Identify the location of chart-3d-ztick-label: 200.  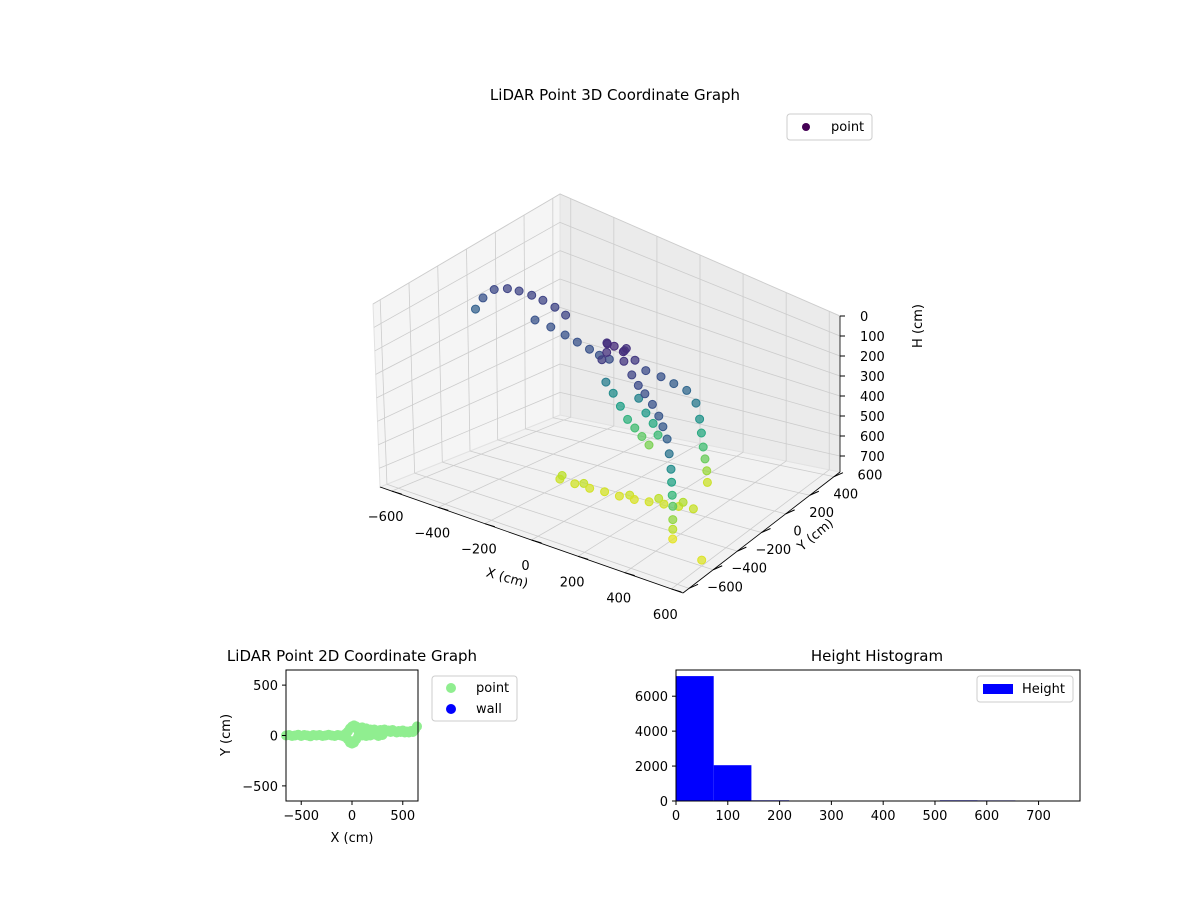
(872, 357).